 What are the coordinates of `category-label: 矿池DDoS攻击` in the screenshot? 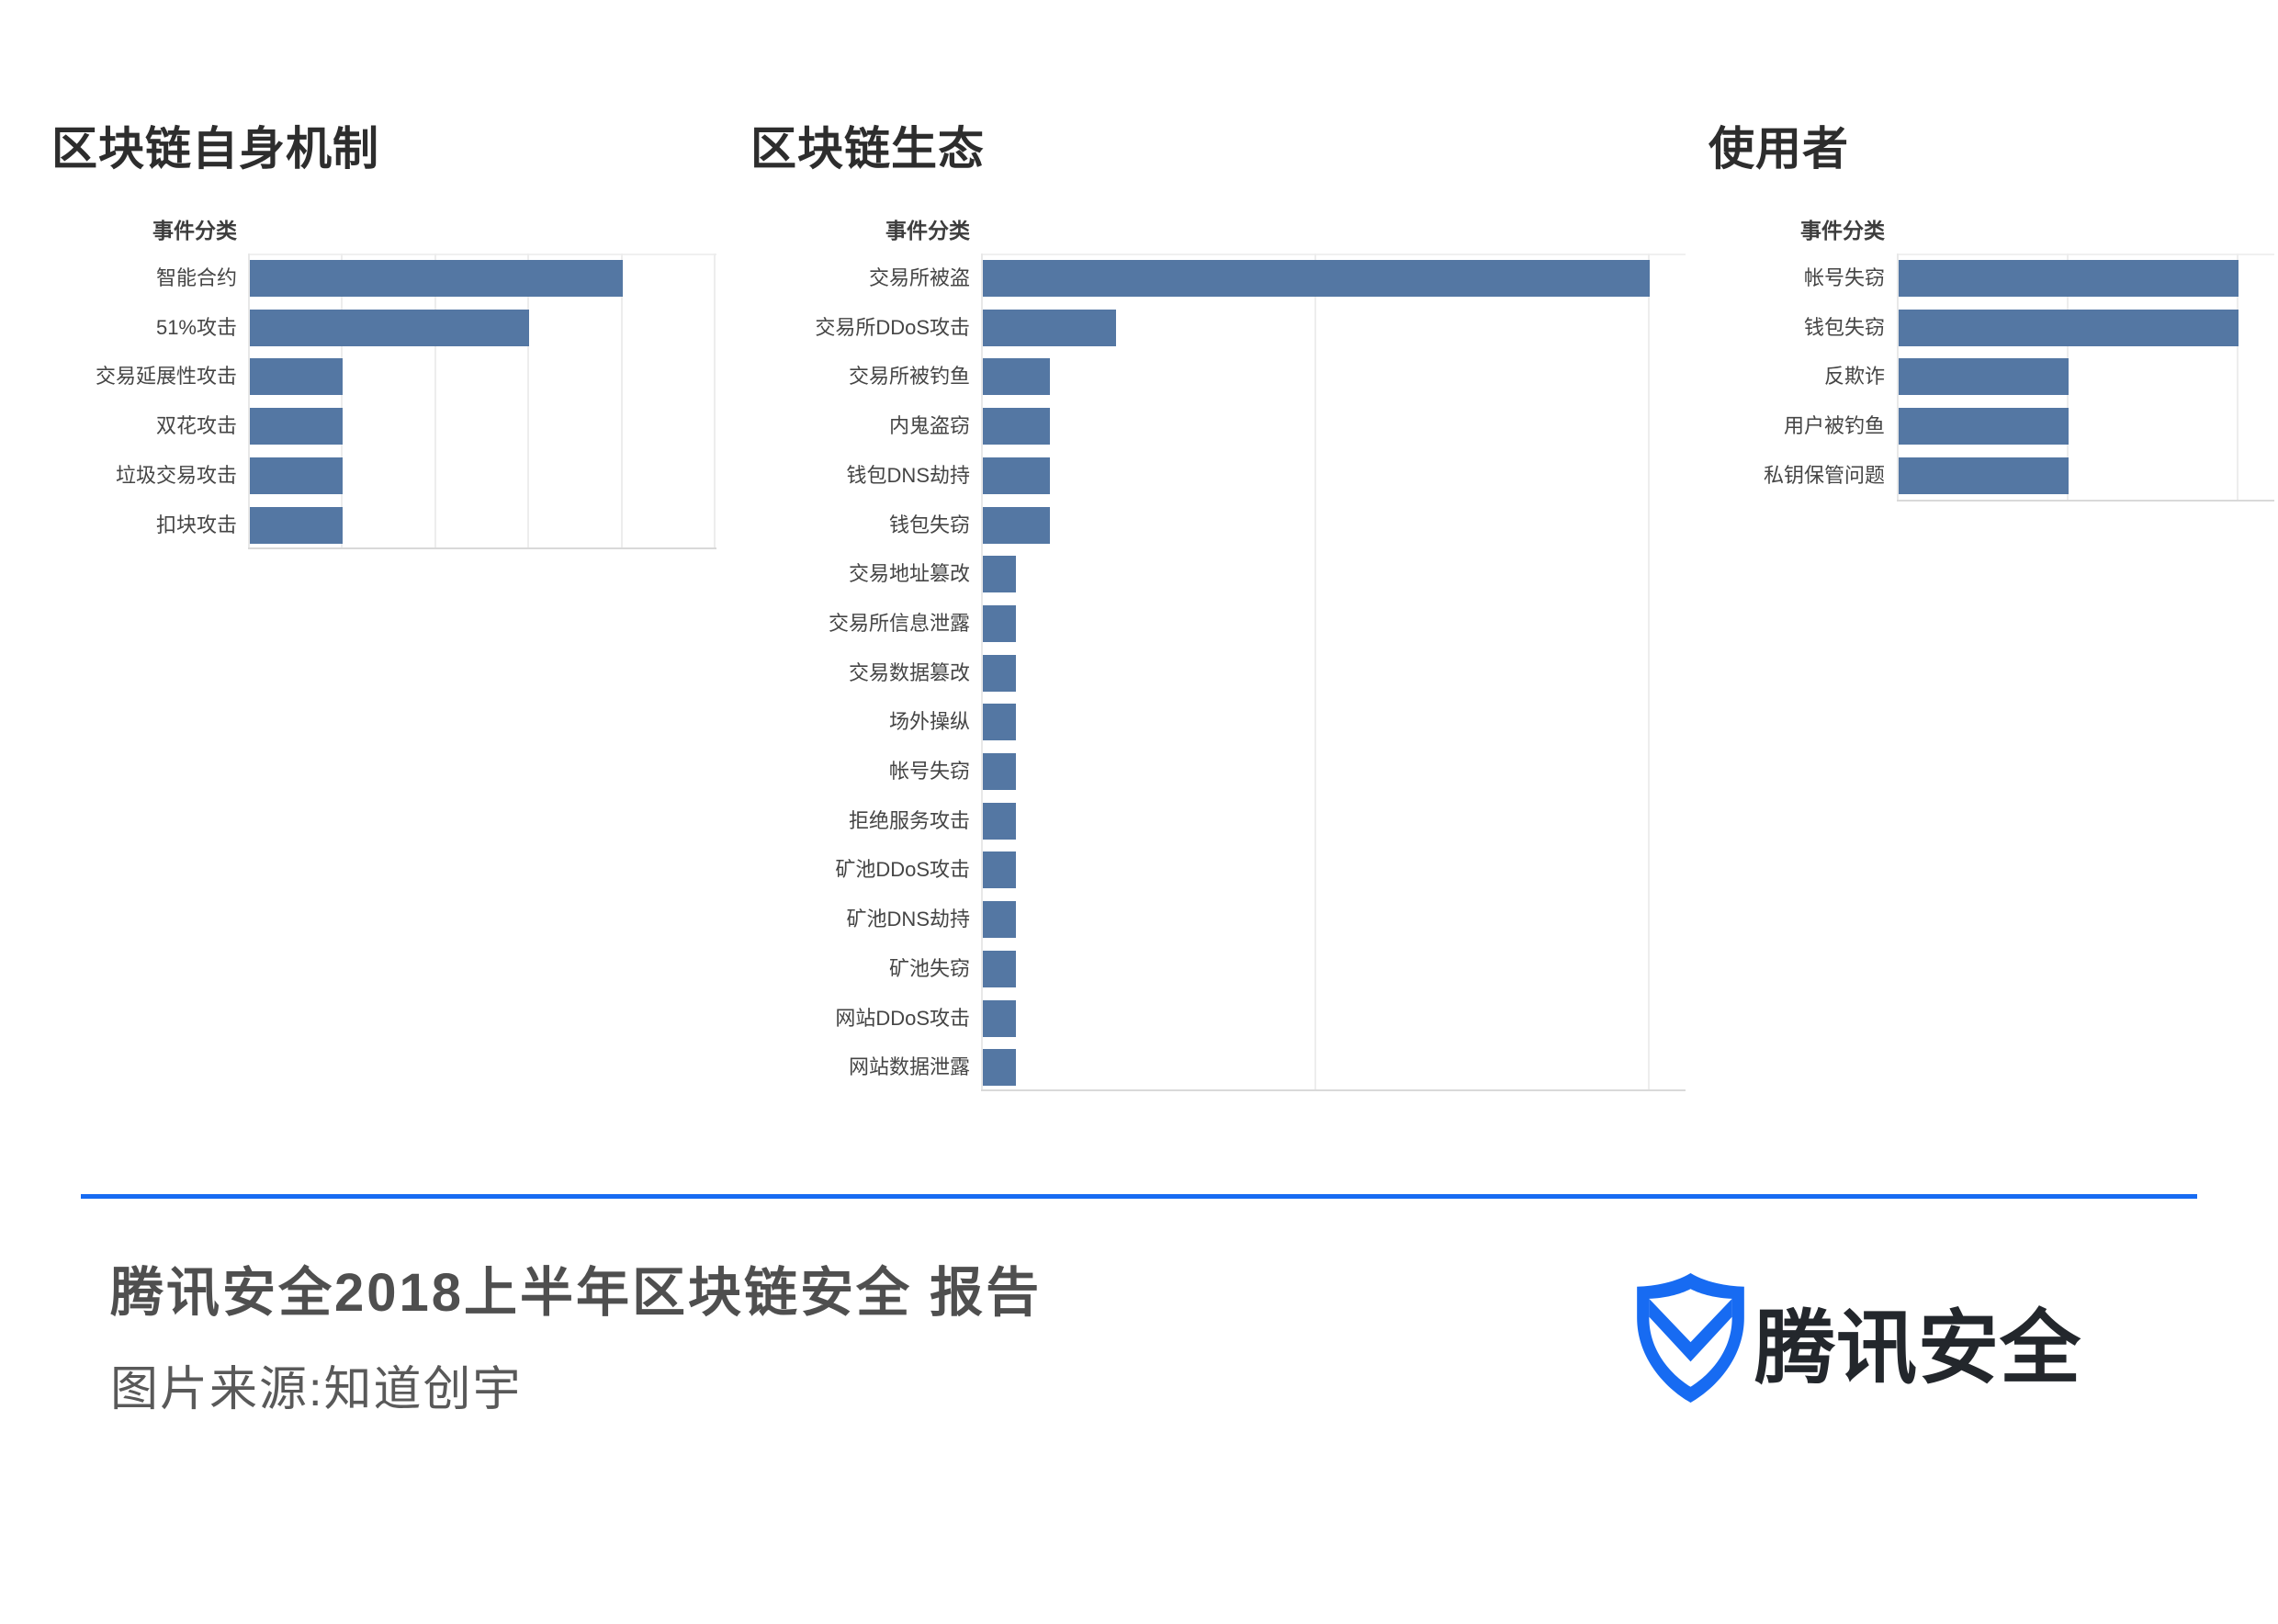 It's located at (903, 870).